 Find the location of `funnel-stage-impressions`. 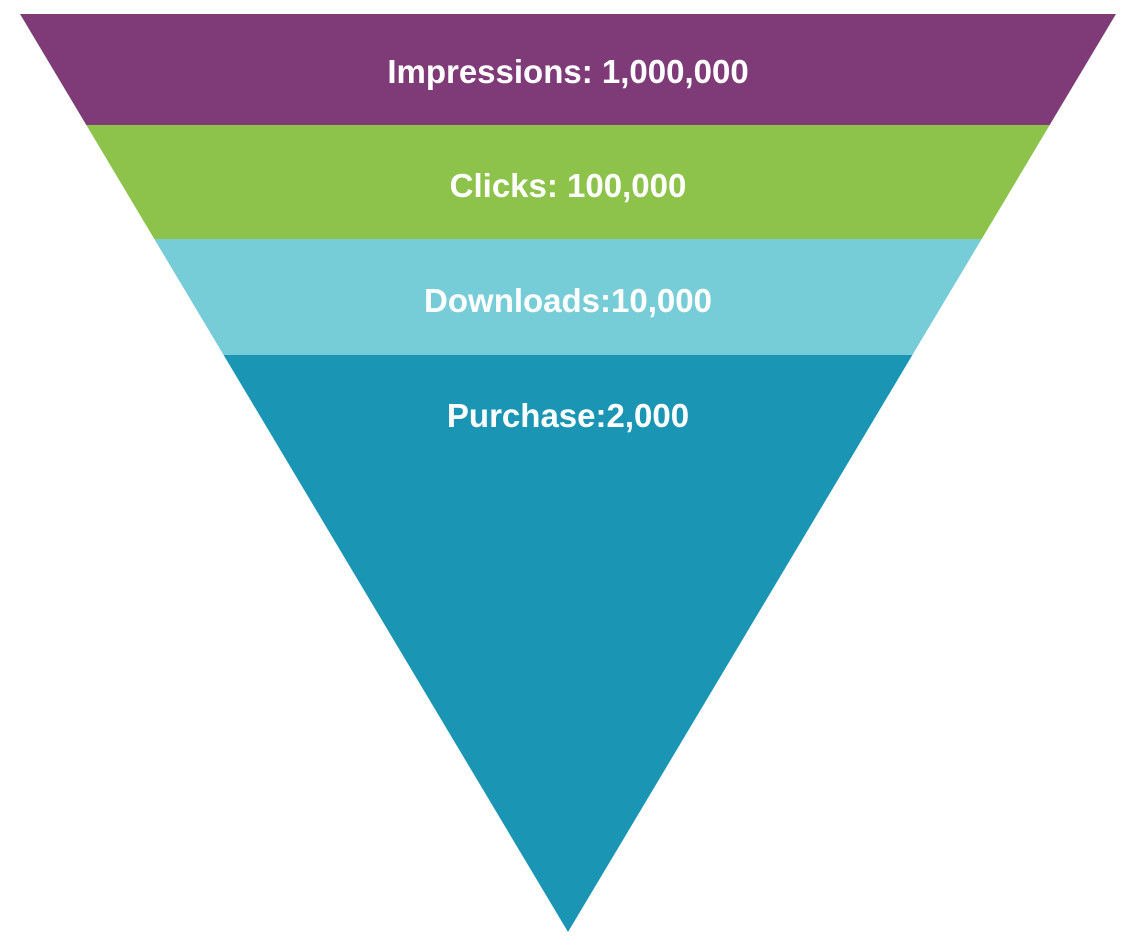

funnel-stage-impressions is located at coordinates (568, 69).